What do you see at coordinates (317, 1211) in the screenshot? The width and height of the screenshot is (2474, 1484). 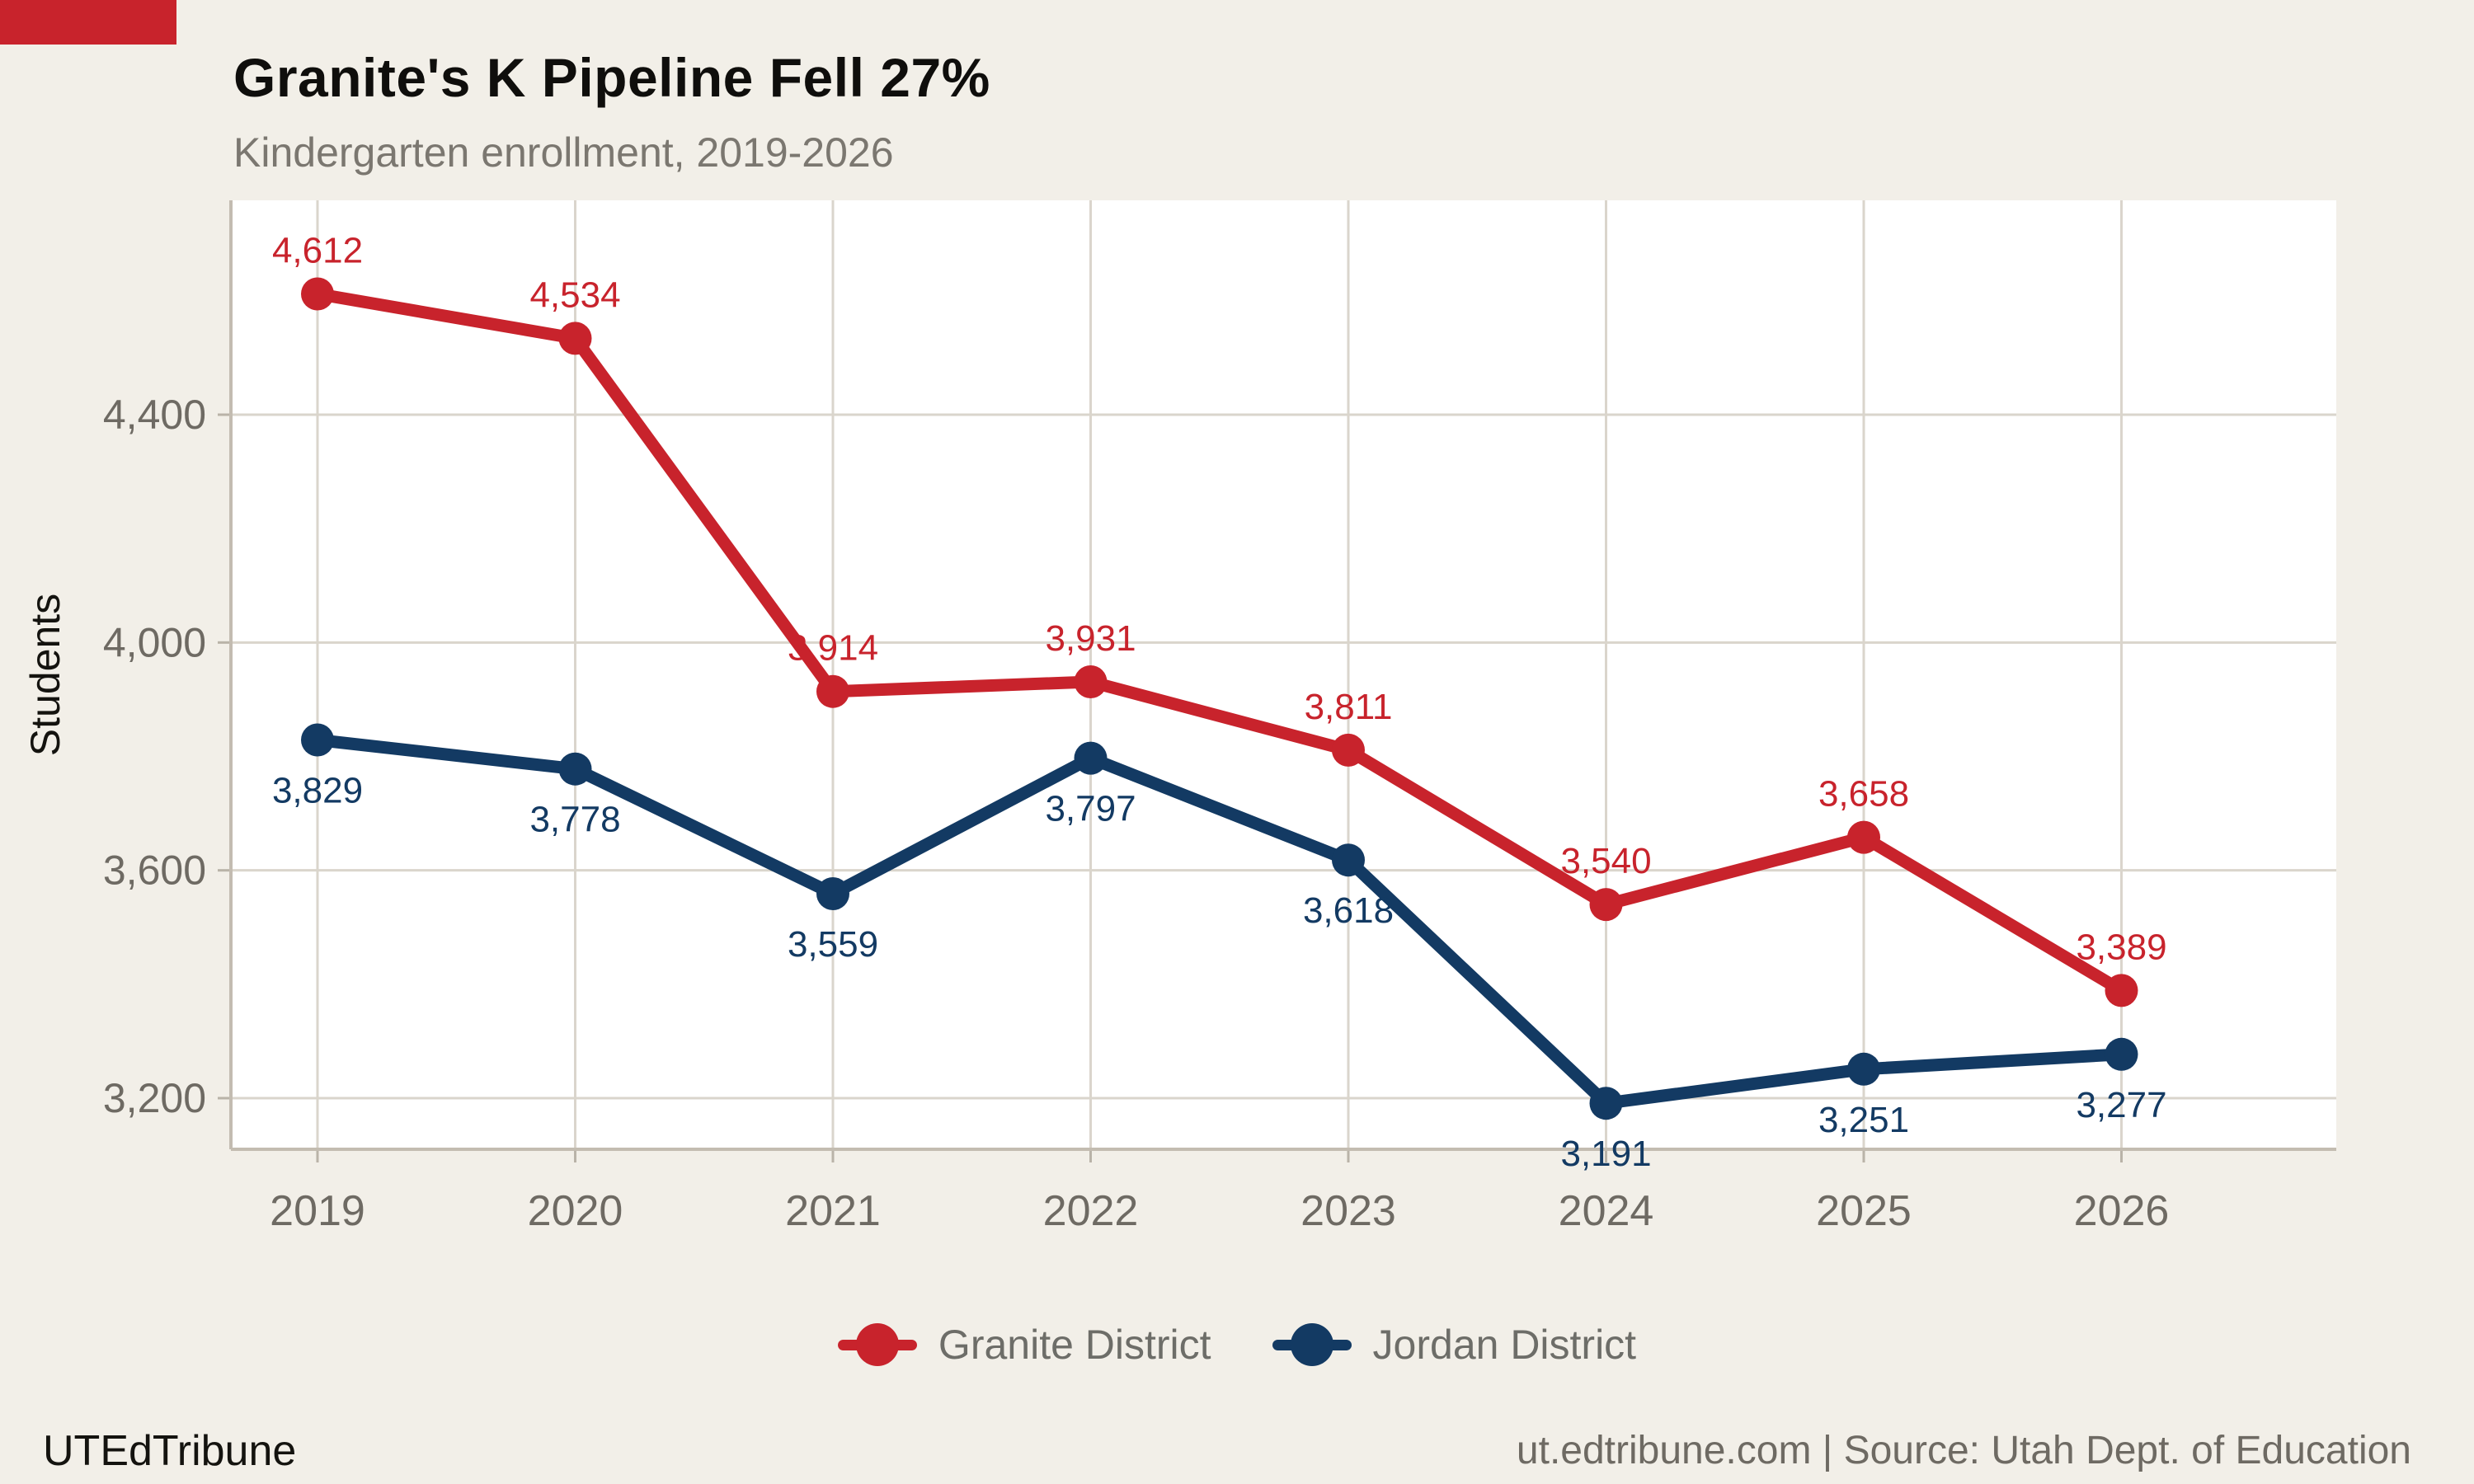 I see `svg-text: 2019` at bounding box center [317, 1211].